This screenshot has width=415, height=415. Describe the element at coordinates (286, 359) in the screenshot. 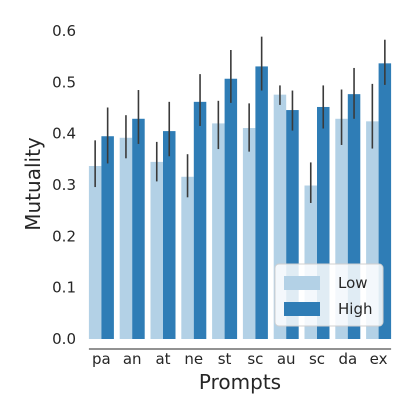

I see `x-tick-label: au` at that location.